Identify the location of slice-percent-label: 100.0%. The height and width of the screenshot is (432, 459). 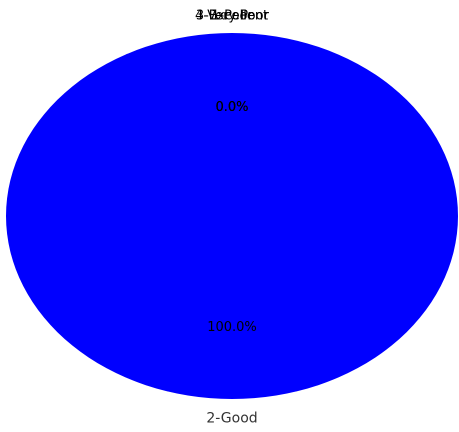
(232, 327).